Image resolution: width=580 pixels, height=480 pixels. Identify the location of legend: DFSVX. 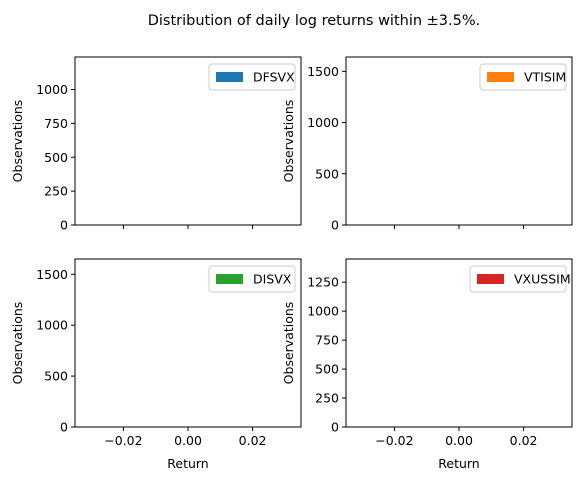
(252, 77).